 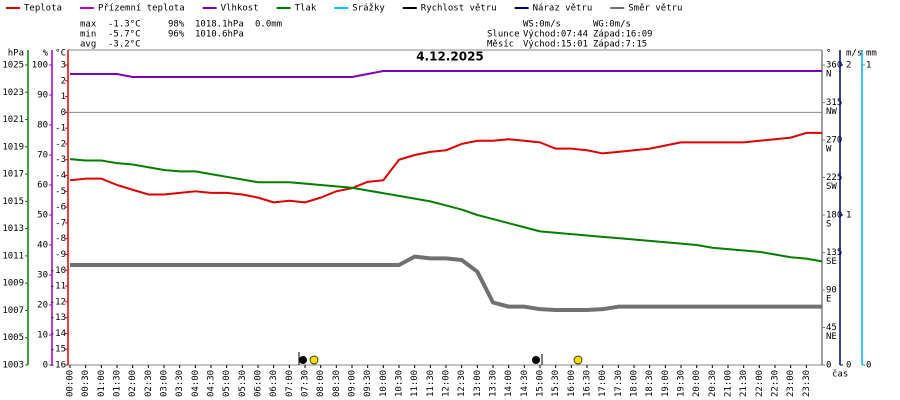 I want to click on x-tick-label: 23:00, so click(x=791, y=383).